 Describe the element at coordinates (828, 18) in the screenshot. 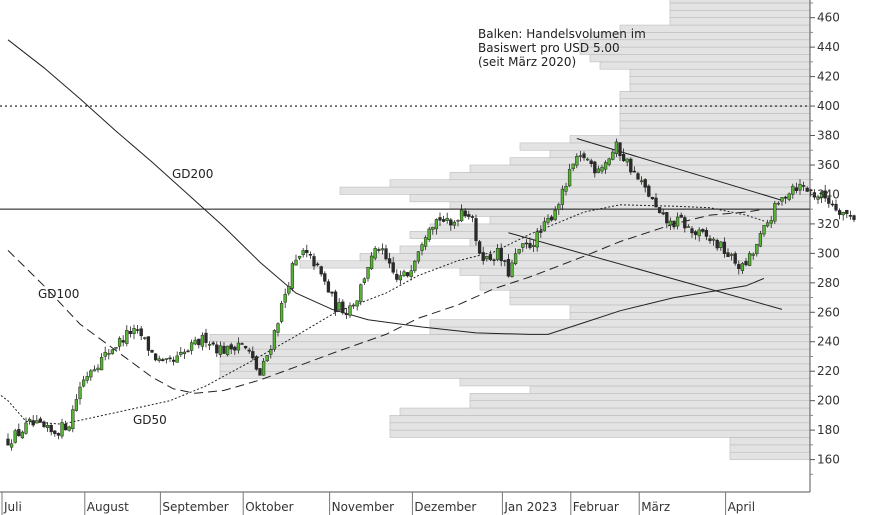

I see `y-tick-label: 460` at that location.